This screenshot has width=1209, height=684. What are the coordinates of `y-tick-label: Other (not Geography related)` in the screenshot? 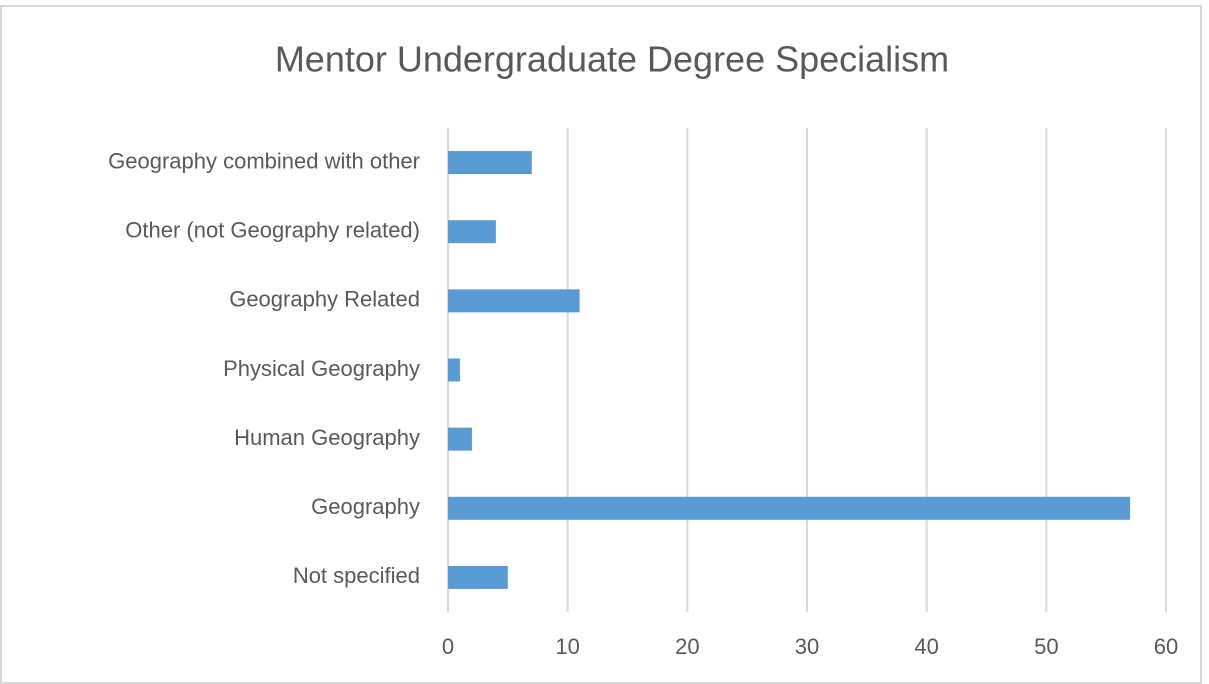 It's located at (272, 230).